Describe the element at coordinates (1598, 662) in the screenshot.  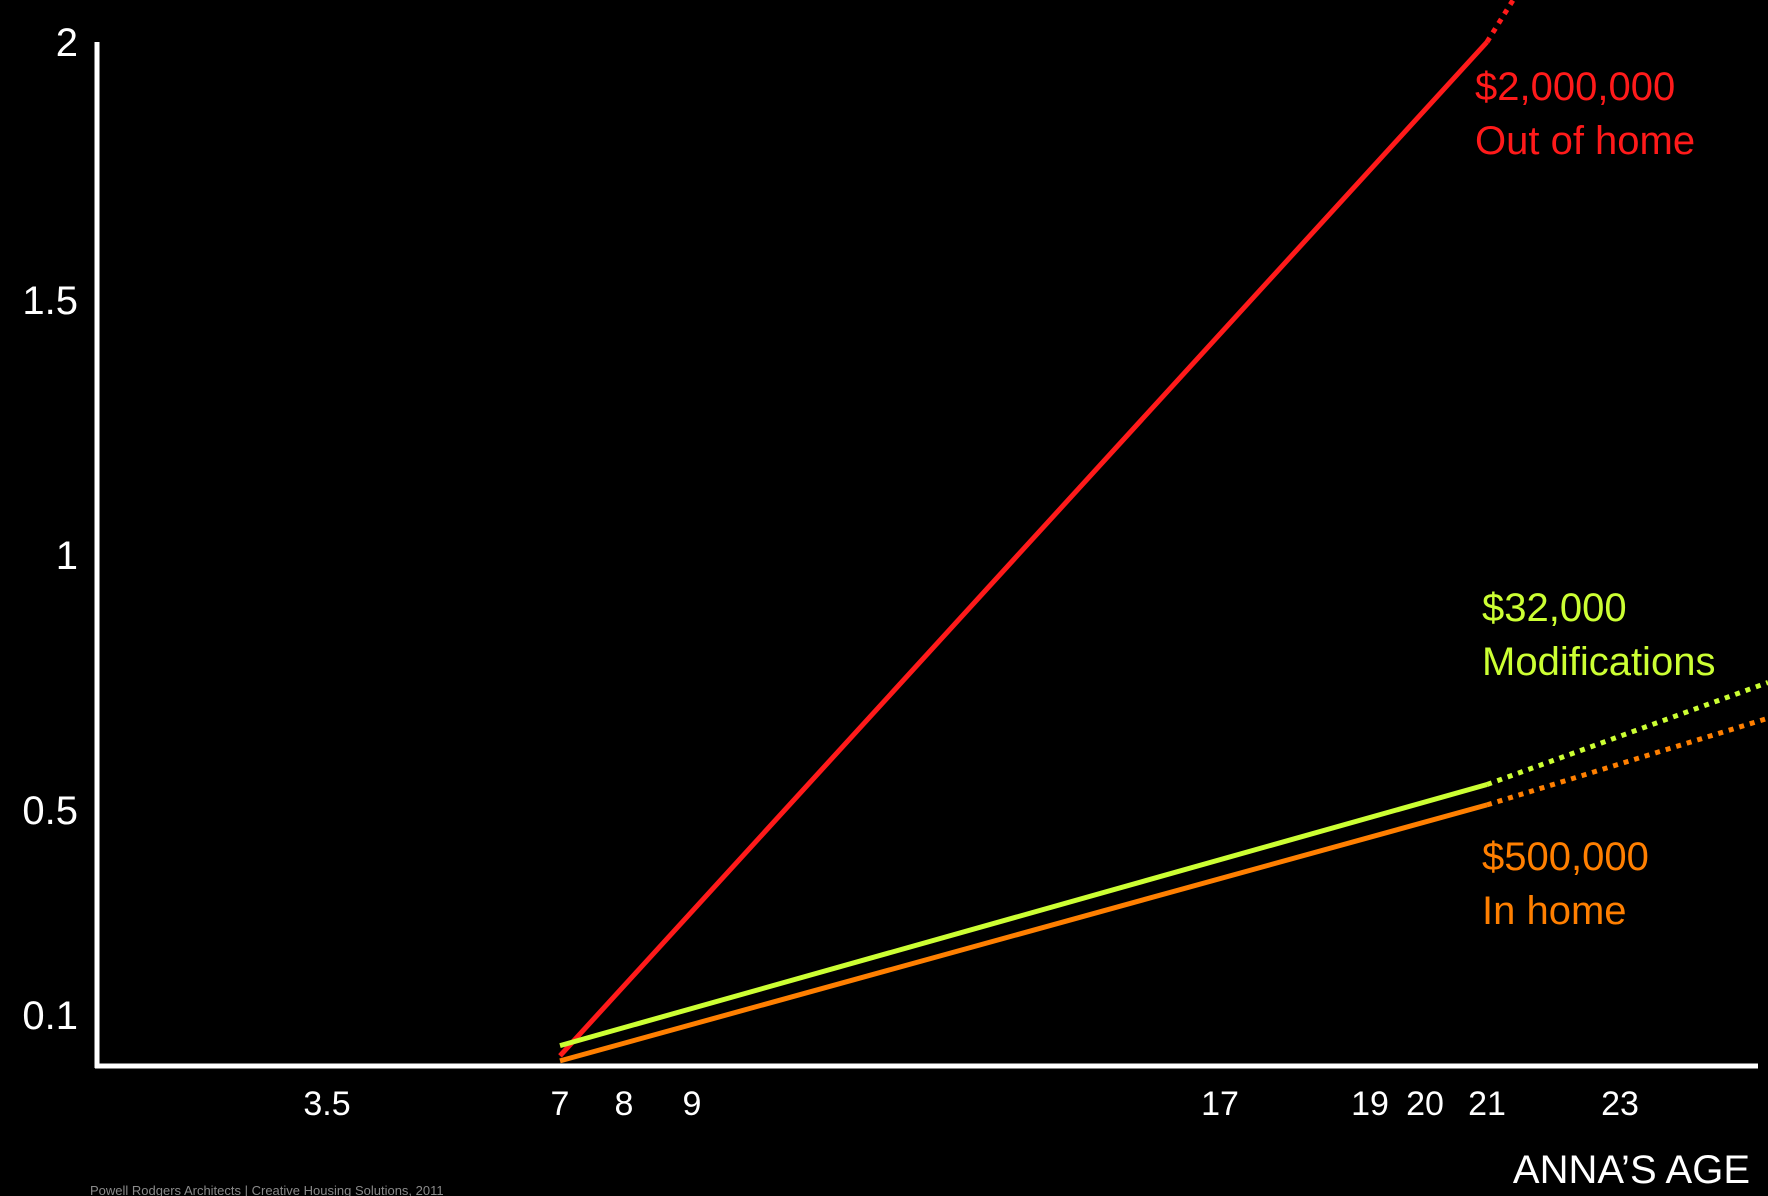
I see `series-name-label: Modifications` at that location.